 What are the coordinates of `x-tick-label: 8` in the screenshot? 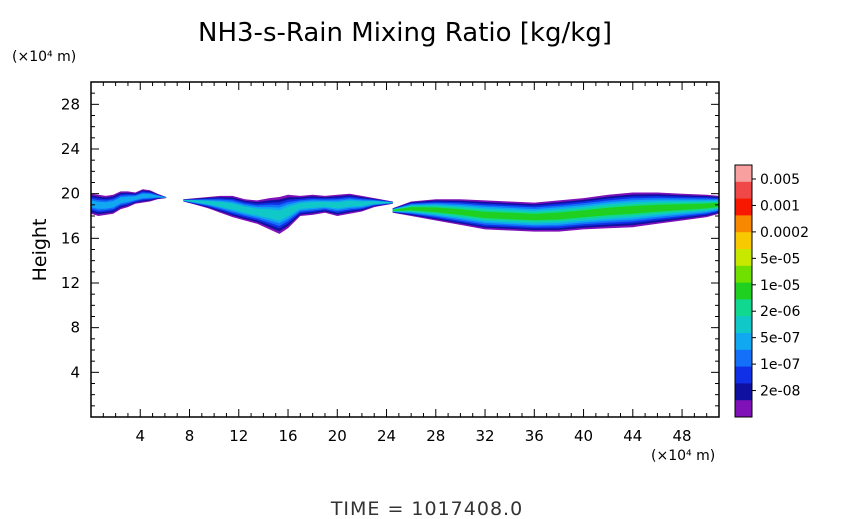 It's located at (190, 436).